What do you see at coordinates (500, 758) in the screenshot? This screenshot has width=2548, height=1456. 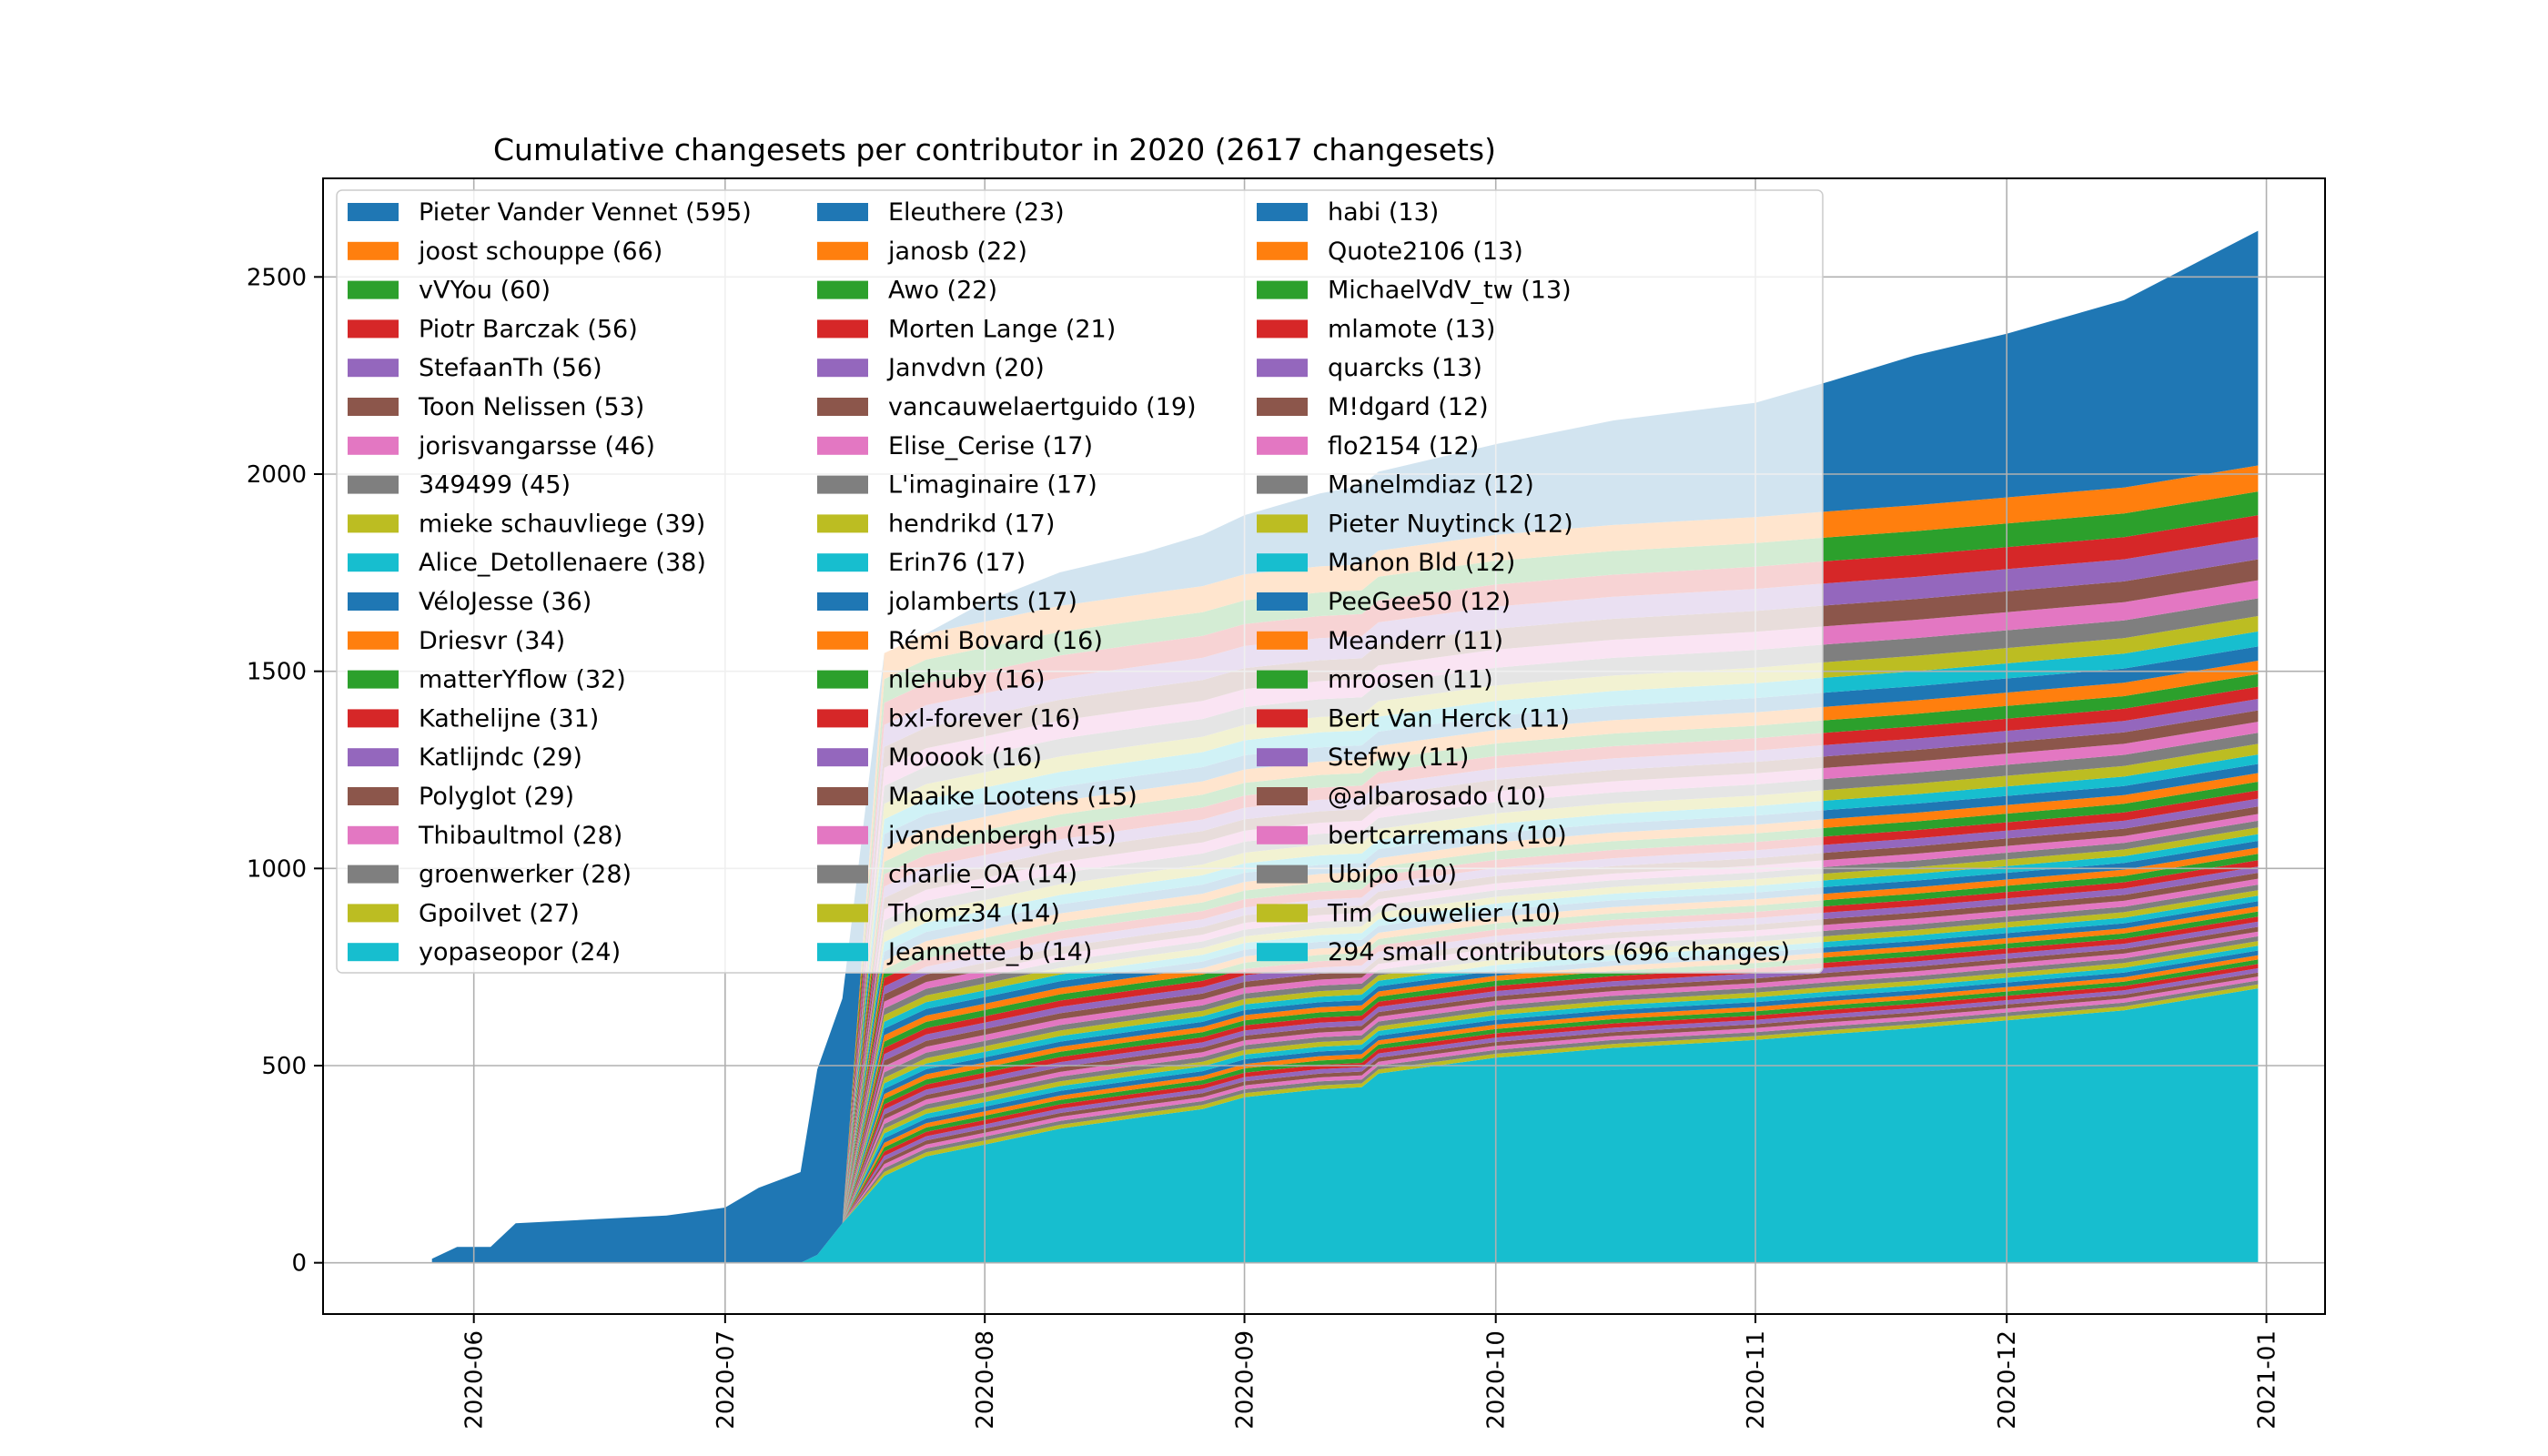 I see `legend-entry-14: Katlijndc (29)` at bounding box center [500, 758].